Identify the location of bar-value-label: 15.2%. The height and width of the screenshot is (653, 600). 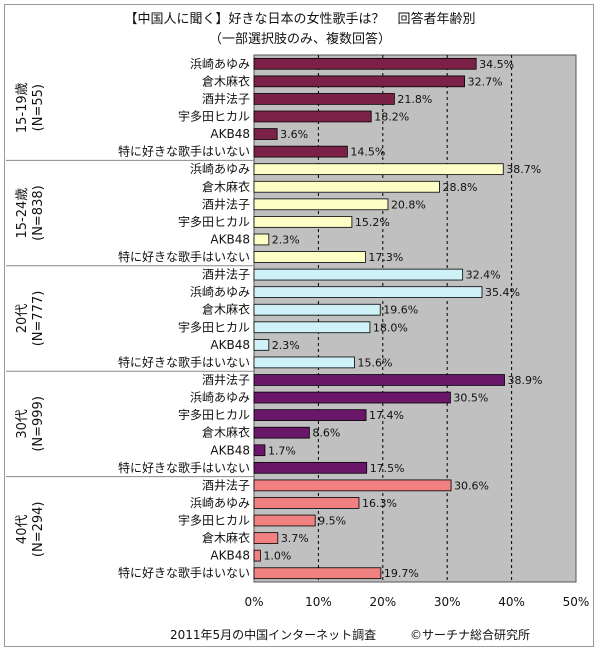
(372, 222).